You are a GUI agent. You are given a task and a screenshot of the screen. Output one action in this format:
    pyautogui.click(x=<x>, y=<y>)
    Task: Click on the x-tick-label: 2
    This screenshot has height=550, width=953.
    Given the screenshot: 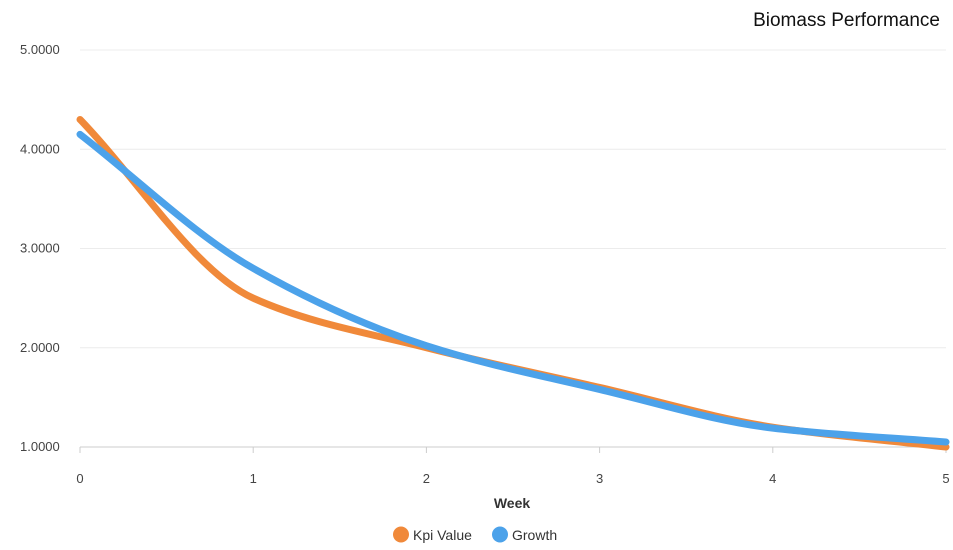 What is the action you would take?
    pyautogui.click(x=426, y=478)
    